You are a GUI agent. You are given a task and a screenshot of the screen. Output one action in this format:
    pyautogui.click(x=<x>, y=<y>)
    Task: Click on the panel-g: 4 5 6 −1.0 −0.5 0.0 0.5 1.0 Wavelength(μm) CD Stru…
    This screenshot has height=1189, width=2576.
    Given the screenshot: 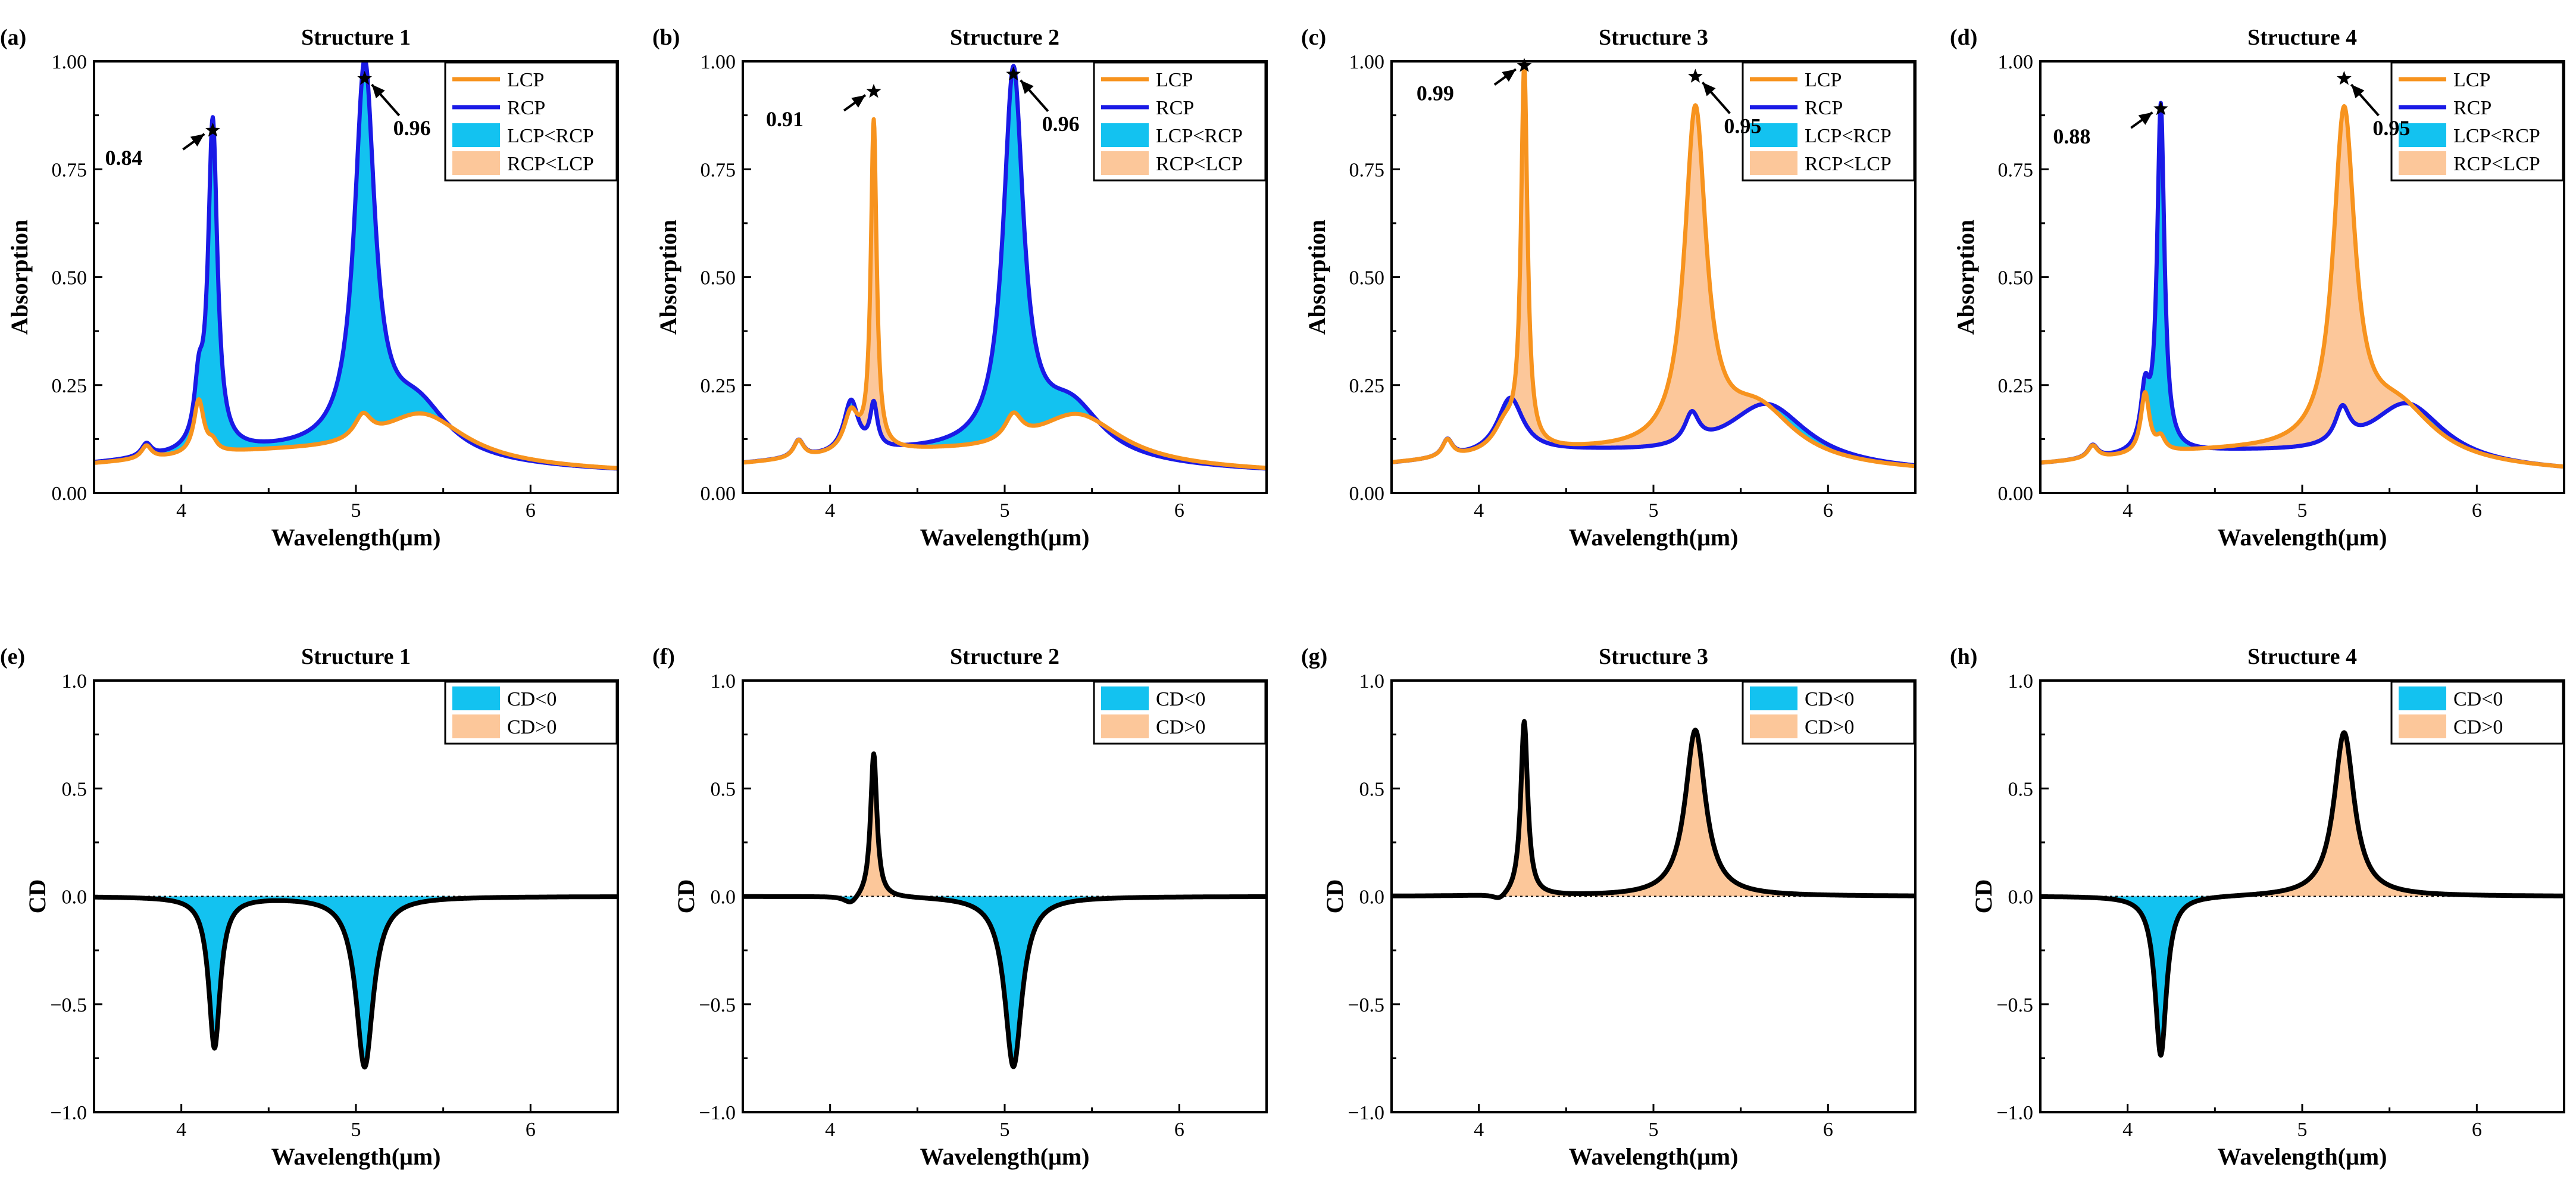 What is the action you would take?
    pyautogui.click(x=1609, y=907)
    